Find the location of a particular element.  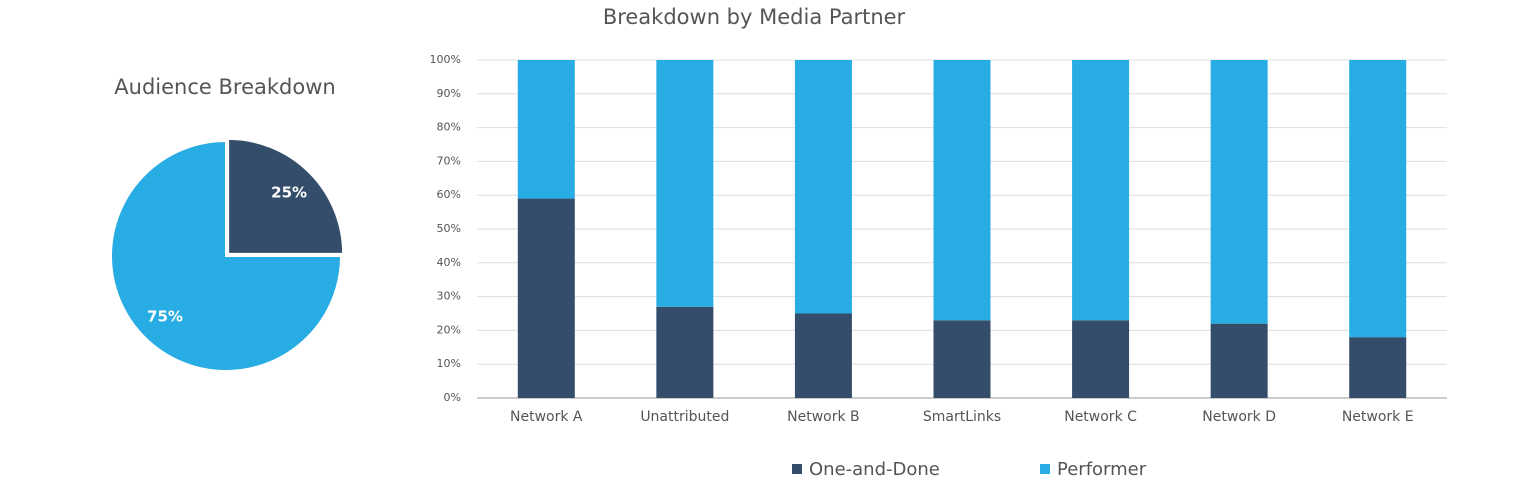

pie-title: Audience Breakdown is located at coordinates (224, 87).